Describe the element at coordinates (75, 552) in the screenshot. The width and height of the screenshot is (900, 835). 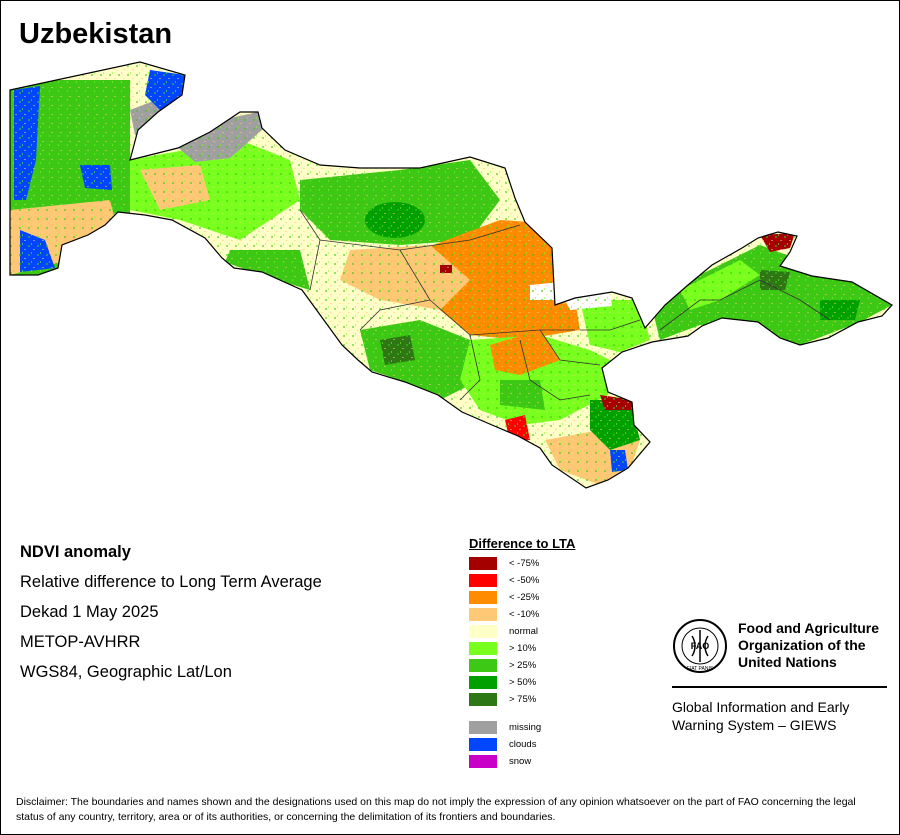
I see `info-heading: NDVI anomaly` at that location.